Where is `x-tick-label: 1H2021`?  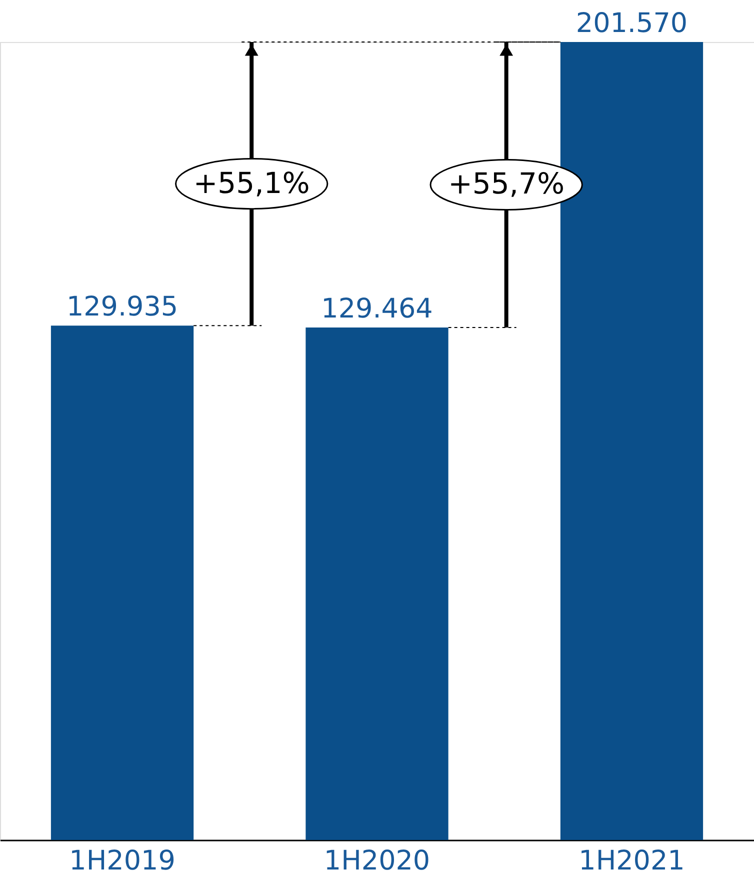
x-tick-label: 1H2021 is located at coordinates (631, 861).